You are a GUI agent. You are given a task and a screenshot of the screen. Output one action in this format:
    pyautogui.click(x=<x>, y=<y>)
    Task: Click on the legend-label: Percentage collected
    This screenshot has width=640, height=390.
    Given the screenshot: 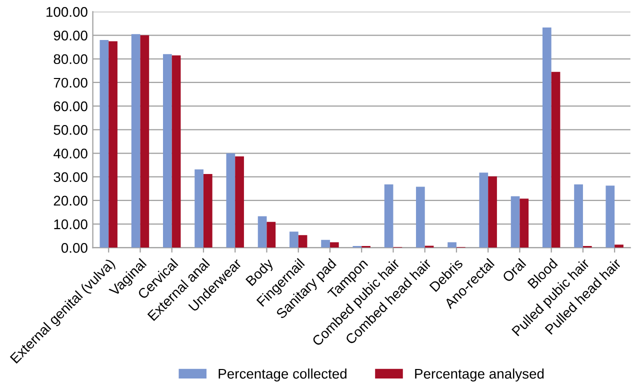 What is the action you would take?
    pyautogui.click(x=282, y=375)
    